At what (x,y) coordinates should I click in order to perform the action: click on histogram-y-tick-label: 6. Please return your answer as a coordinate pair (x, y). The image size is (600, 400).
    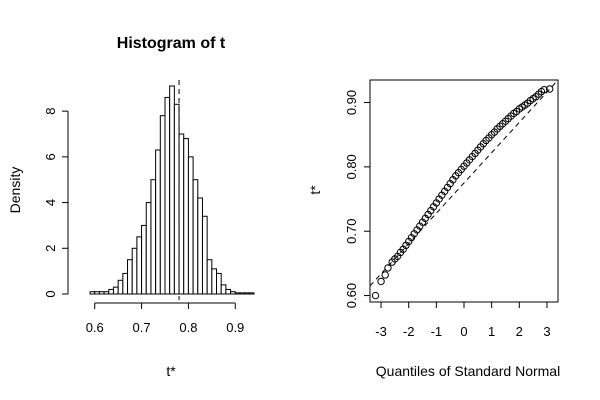
    Looking at the image, I should click on (50, 156).